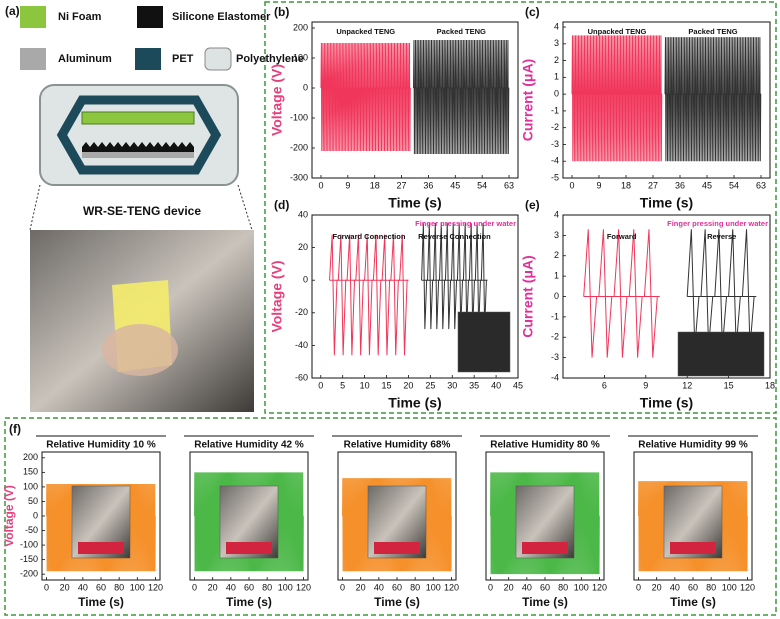  Describe the element at coordinates (617, 31) in the screenshot. I see `series-label: Unpacked TENG` at that location.